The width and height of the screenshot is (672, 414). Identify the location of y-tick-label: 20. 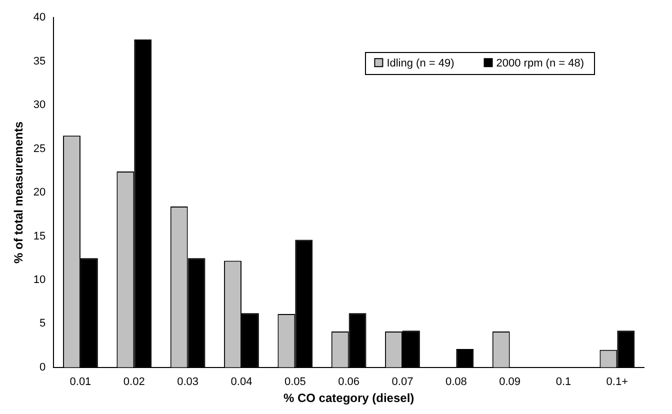
(39, 192).